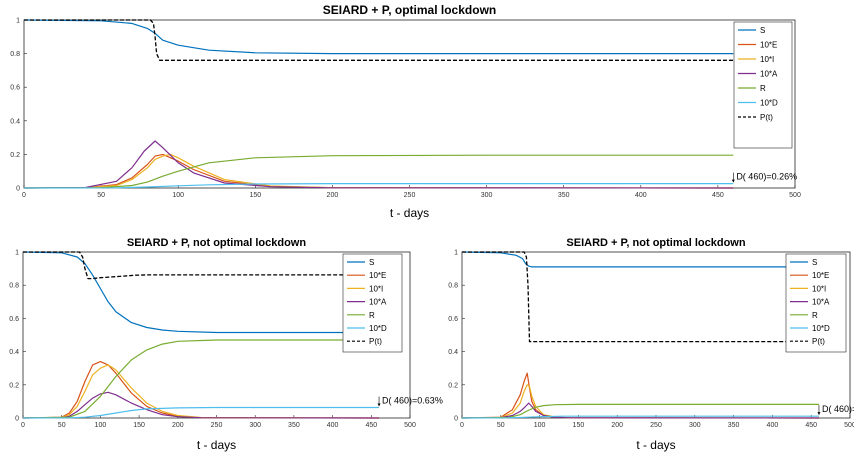 The width and height of the screenshot is (854, 457). I want to click on annotation-label: D( 460)=0.11%, so click(838, 409).